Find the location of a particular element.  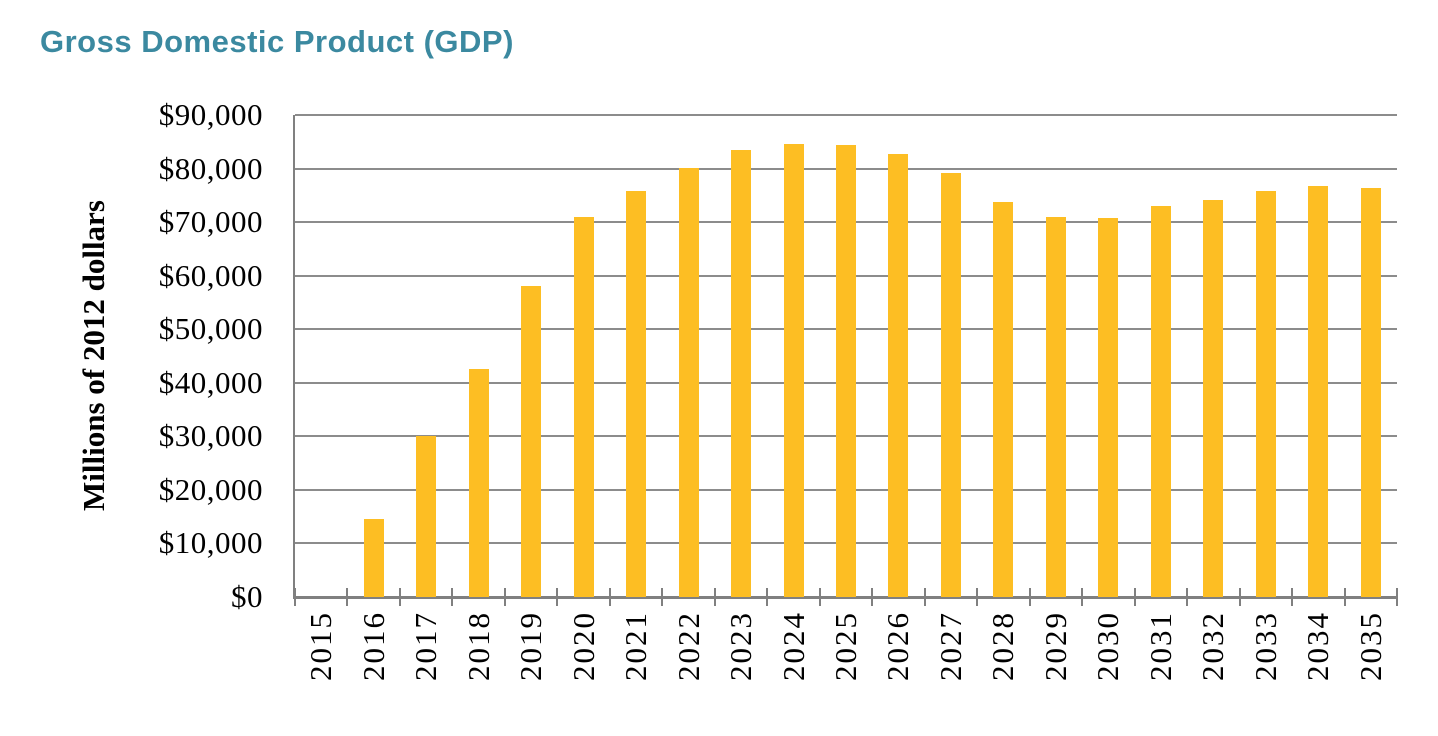

bar-2032 is located at coordinates (1213, 398).